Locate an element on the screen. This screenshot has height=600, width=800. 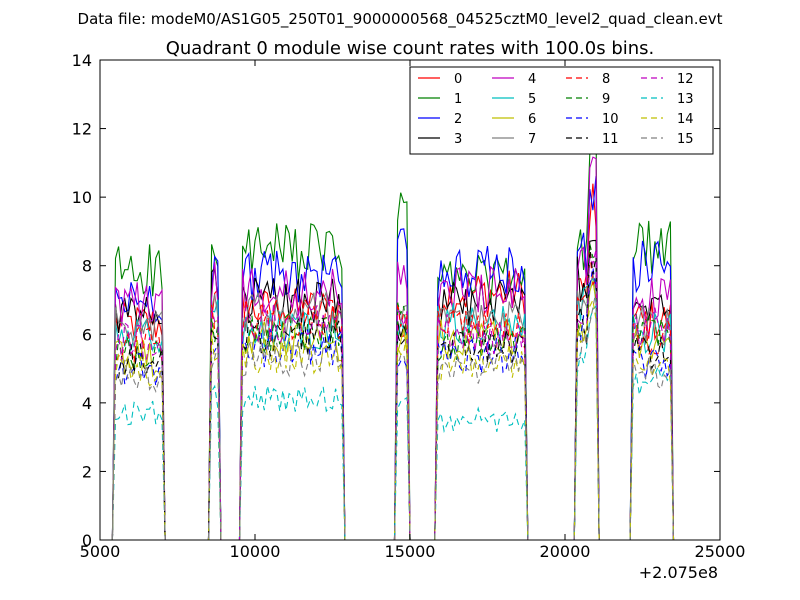
legend-label-7: 7 is located at coordinates (532, 139).